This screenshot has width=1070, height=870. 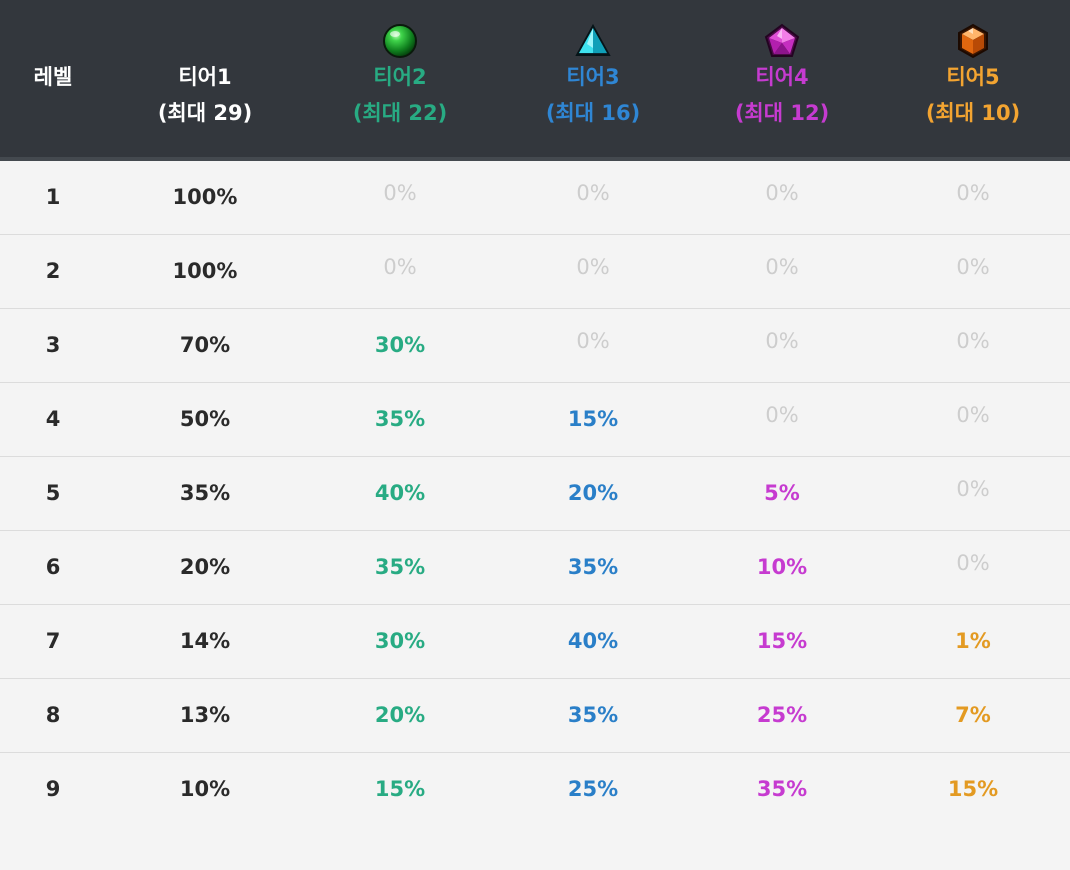 I want to click on tier1-cell: 35%, so click(x=205, y=493).